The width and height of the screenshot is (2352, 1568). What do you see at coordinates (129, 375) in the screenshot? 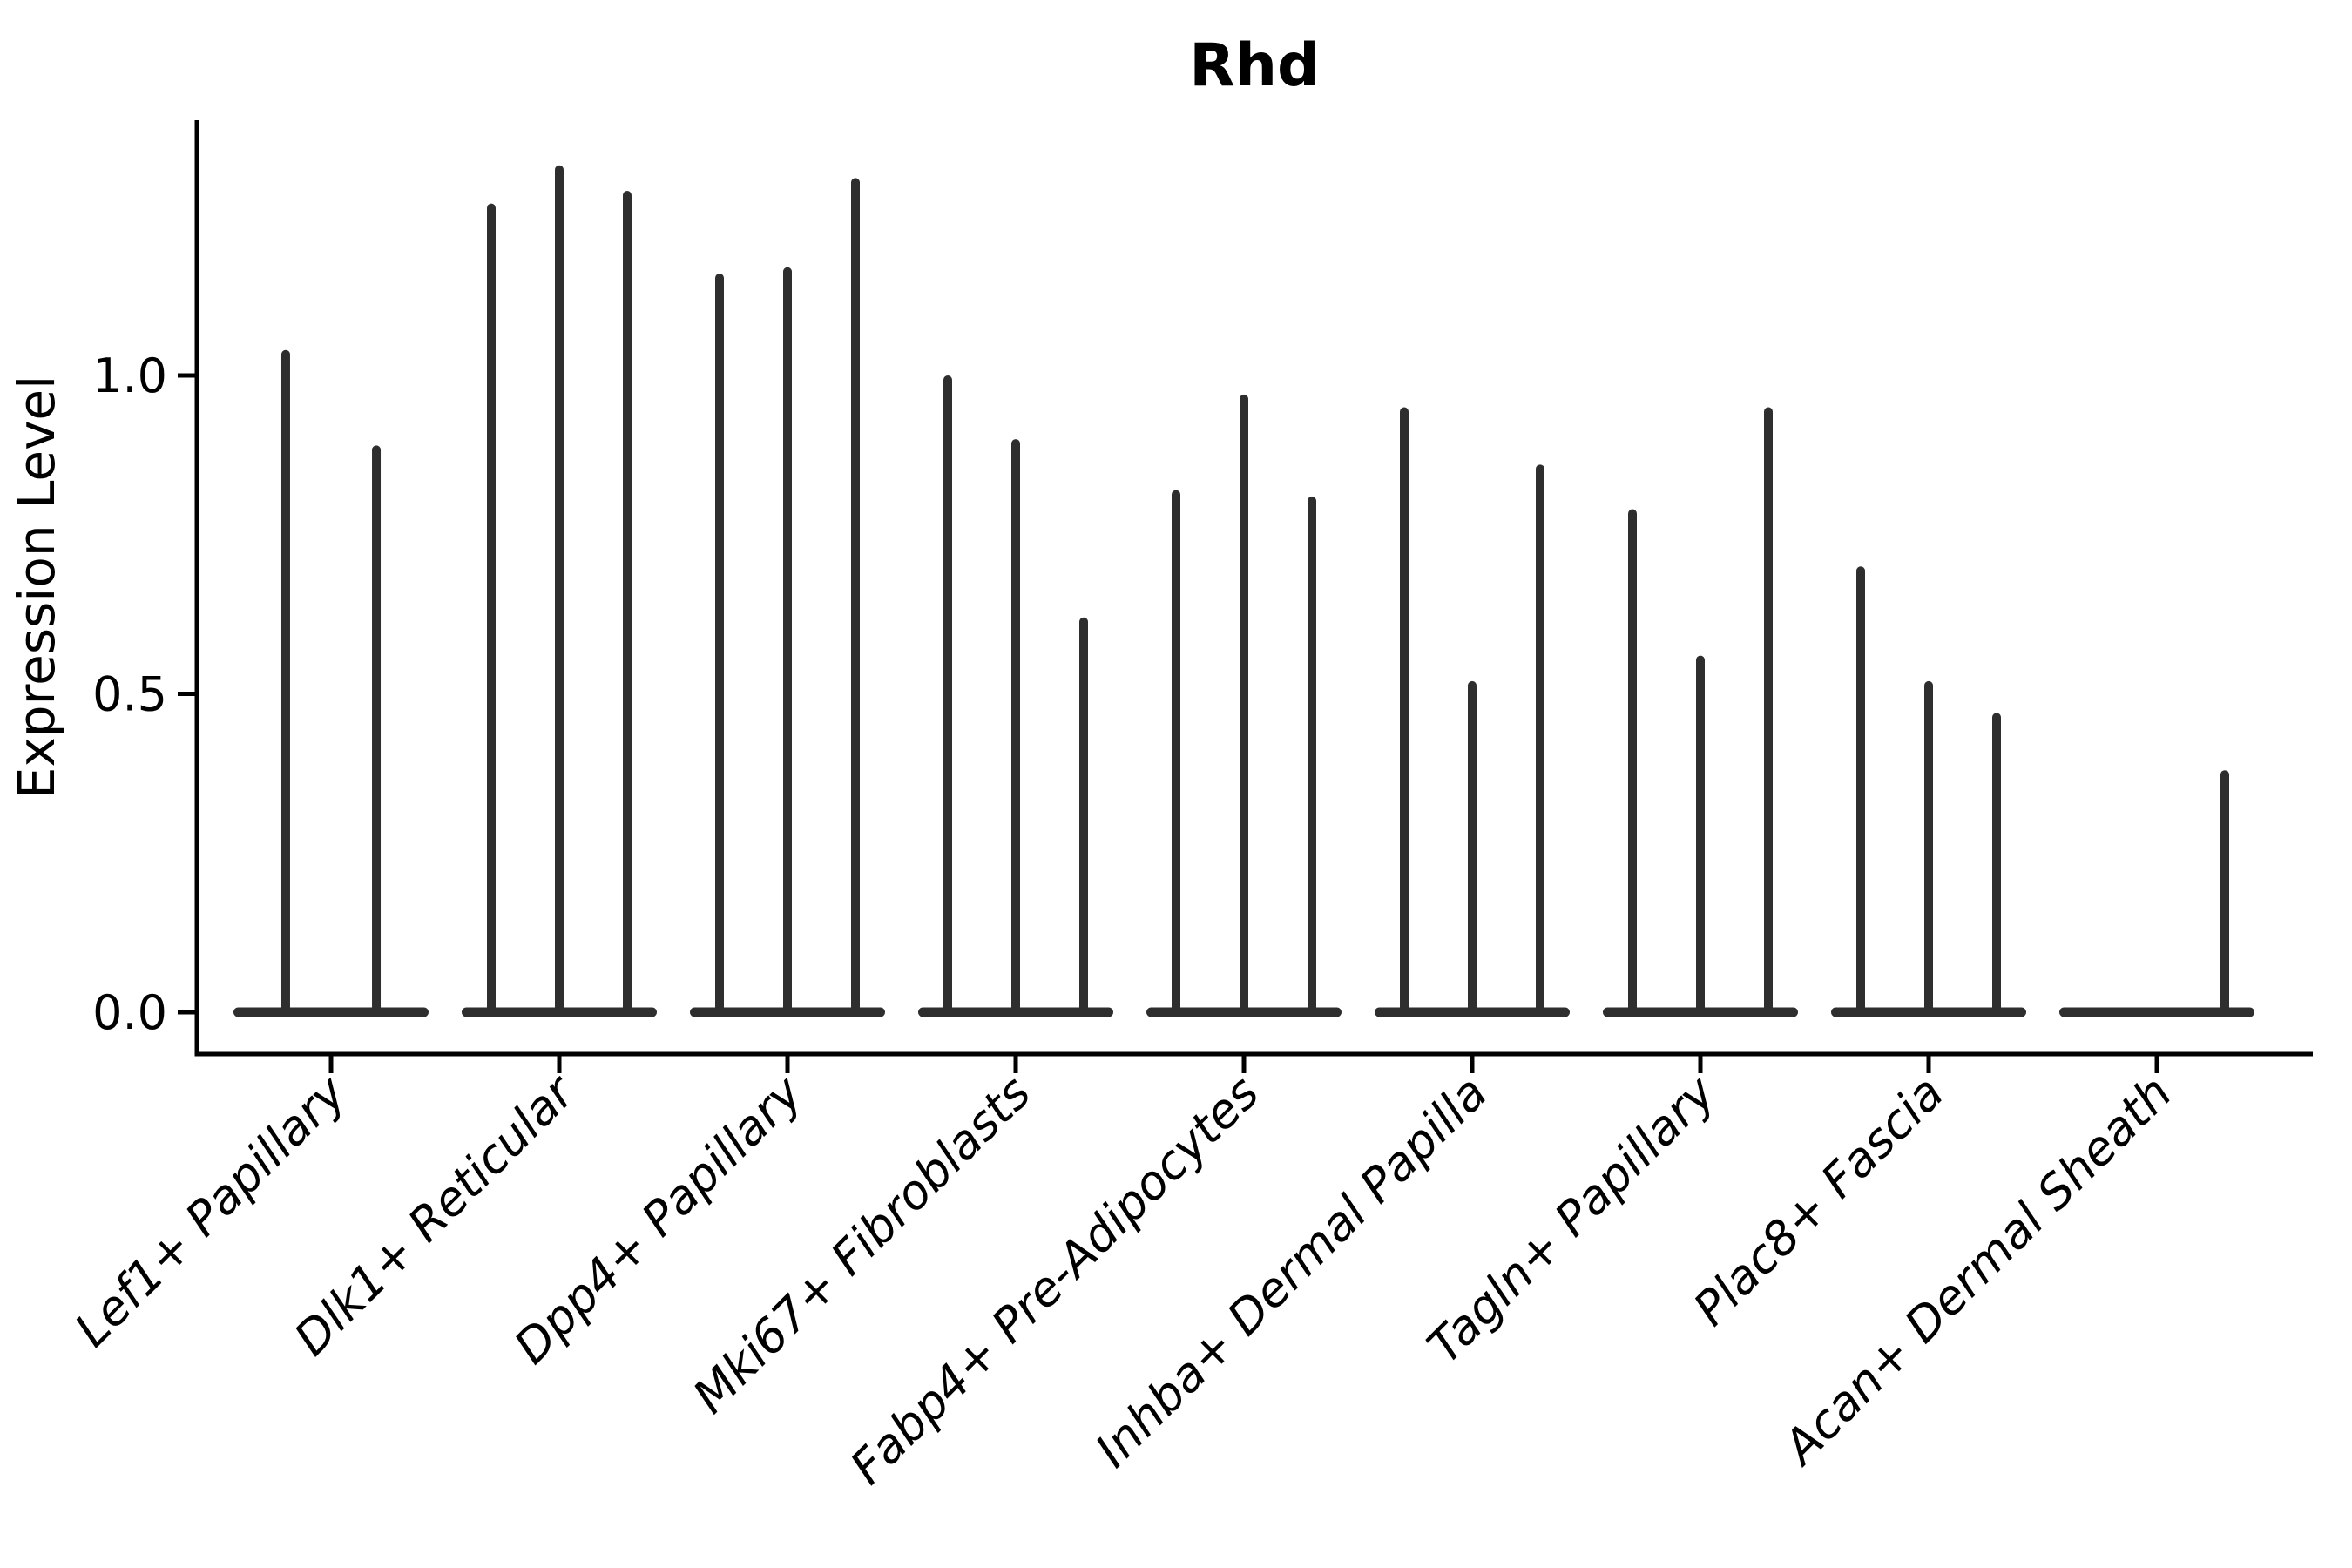
I see `y-tick-label: 1.0` at bounding box center [129, 375].